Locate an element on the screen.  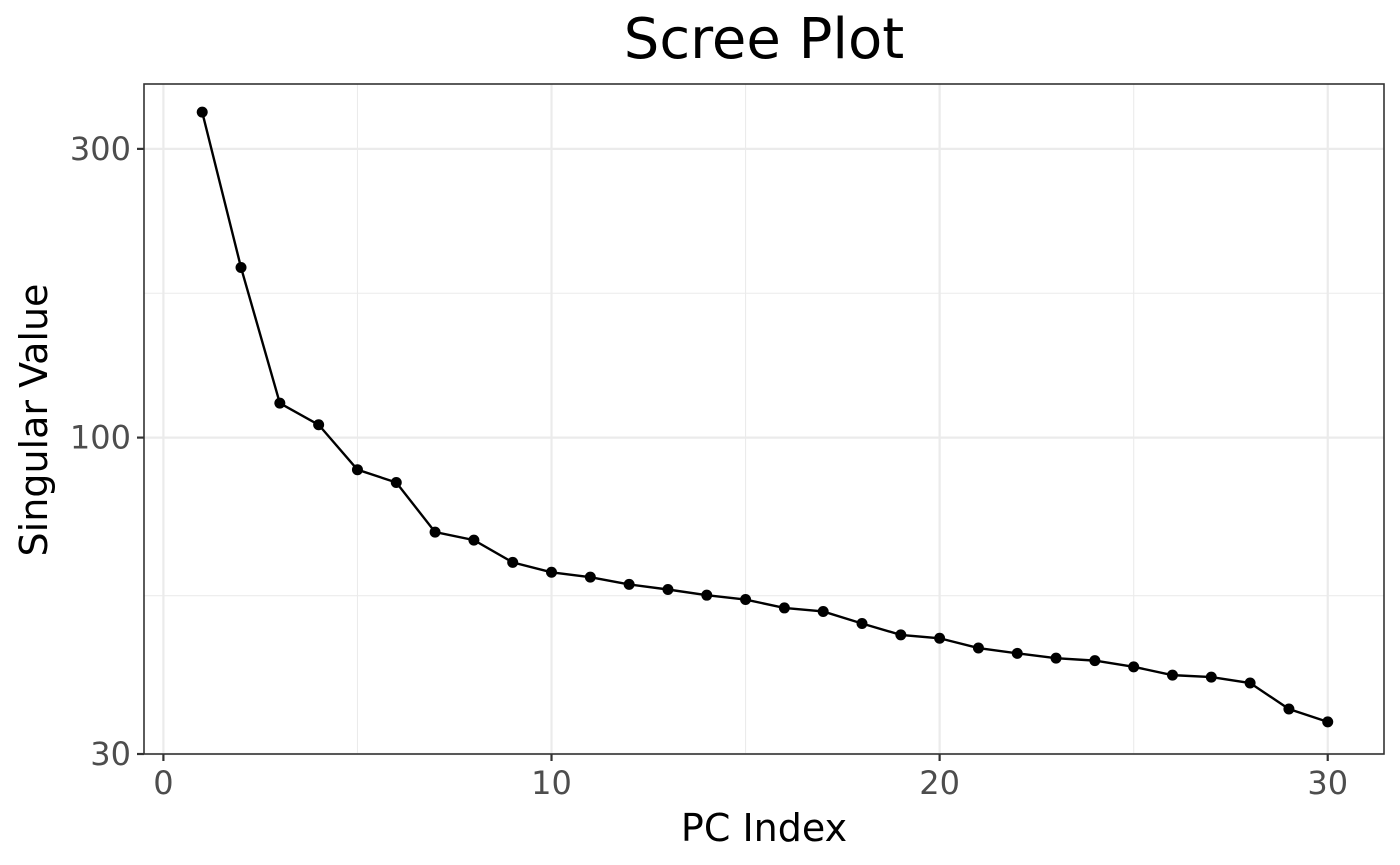
y-axis-title: Singular Value is located at coordinates (34, 420).